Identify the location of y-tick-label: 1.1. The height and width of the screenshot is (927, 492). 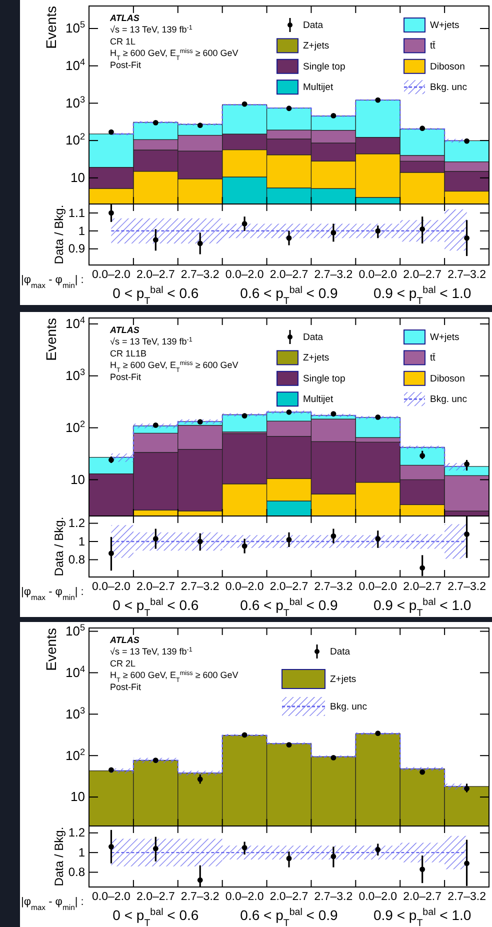
(77, 213).